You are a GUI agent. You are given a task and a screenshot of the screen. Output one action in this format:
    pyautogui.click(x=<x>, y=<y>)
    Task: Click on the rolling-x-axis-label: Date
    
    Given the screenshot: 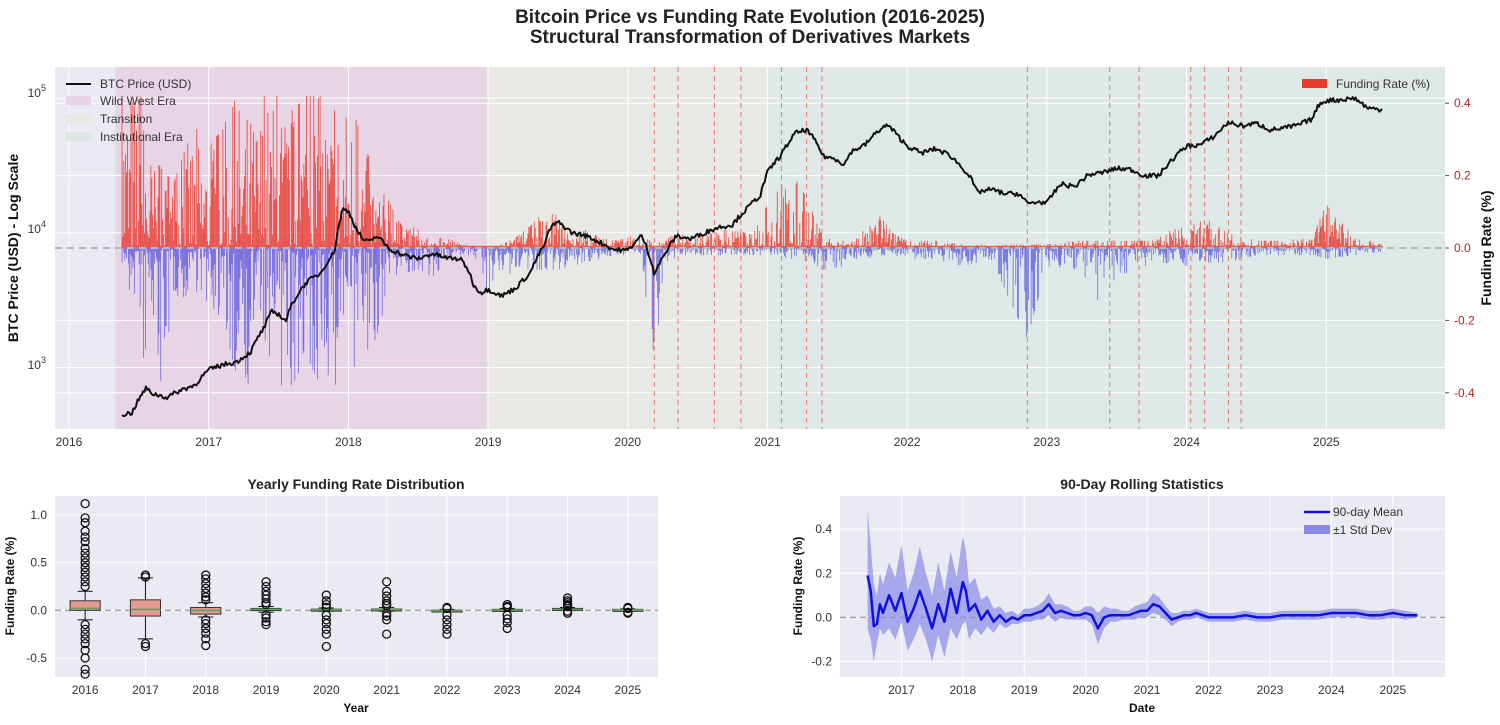 What is the action you would take?
    pyautogui.click(x=1142, y=708)
    